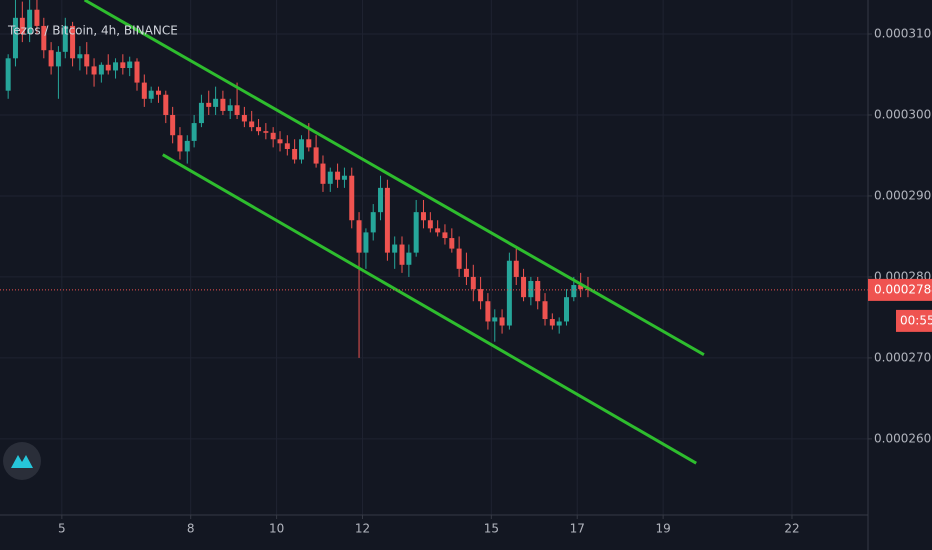 The height and width of the screenshot is (550, 932). Describe the element at coordinates (577, 529) in the screenshot. I see `x-tick-label: 17` at that location.